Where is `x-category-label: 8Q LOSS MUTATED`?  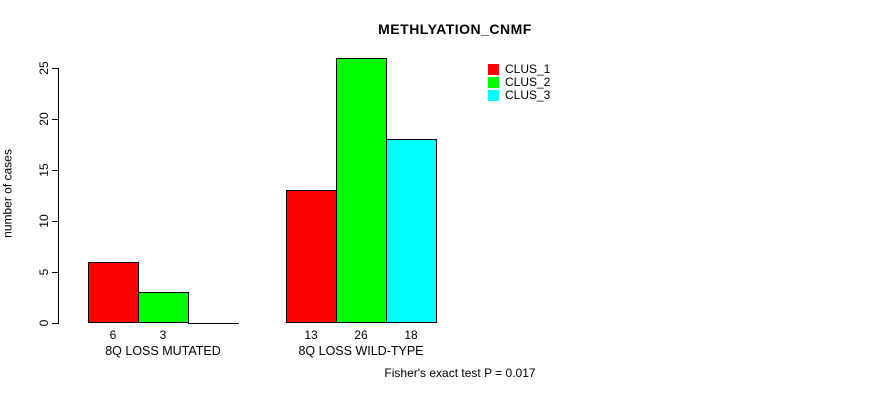
x-category-label: 8Q LOSS MUTATED is located at coordinates (163, 351).